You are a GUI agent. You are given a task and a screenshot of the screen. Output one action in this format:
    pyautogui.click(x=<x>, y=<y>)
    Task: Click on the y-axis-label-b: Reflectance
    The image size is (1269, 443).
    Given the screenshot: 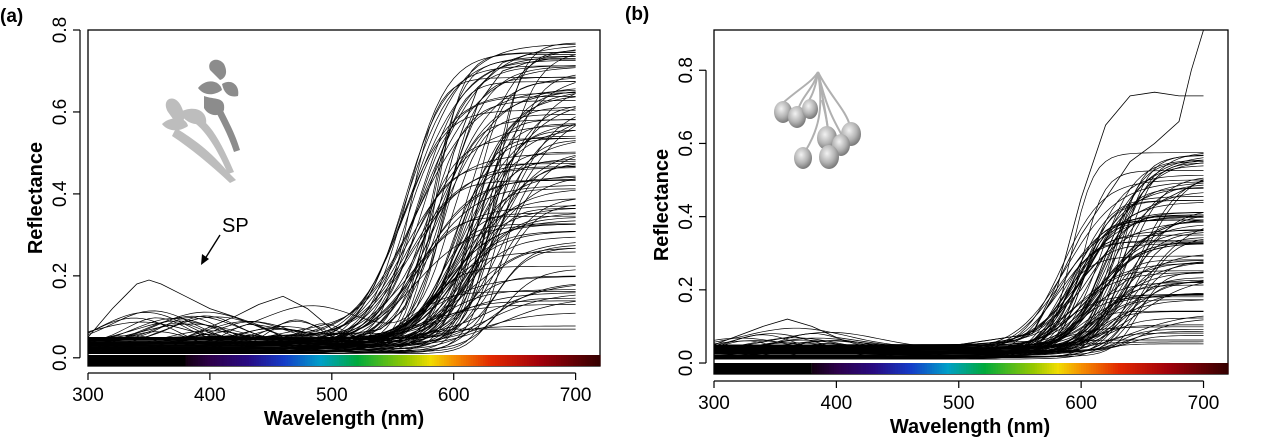 What is the action you would take?
    pyautogui.click(x=662, y=205)
    